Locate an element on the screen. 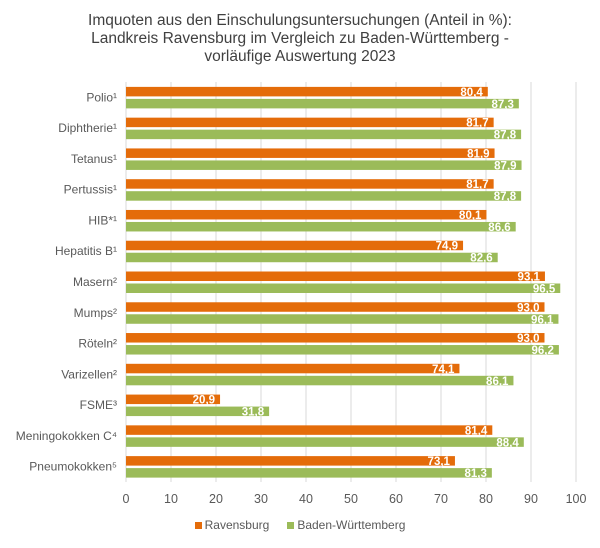 This screenshot has height=548, width=600. data-label: 96,1 is located at coordinates (542, 320).